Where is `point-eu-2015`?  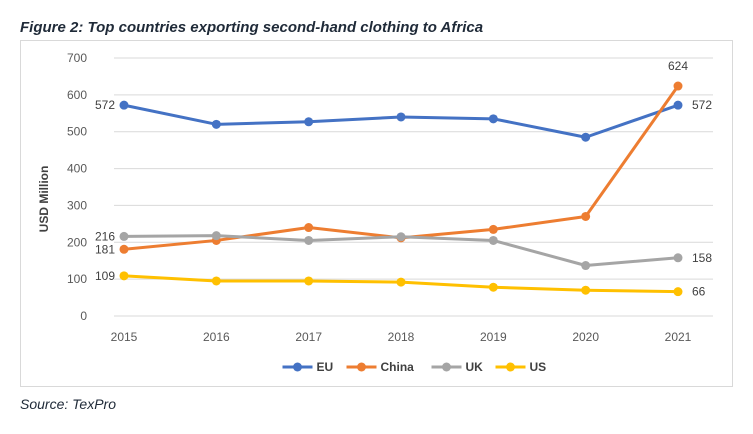
point-eu-2015 is located at coordinates (124, 105).